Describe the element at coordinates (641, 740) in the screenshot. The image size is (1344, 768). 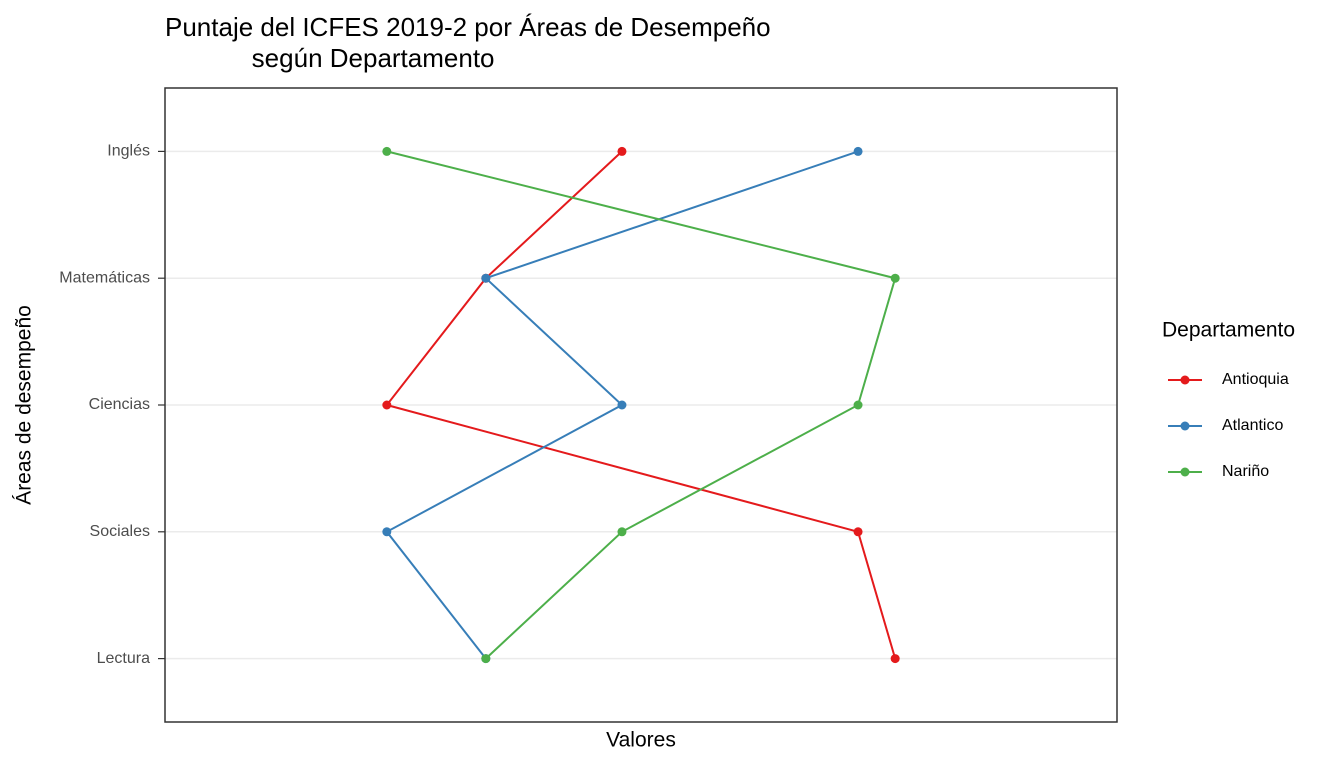
I see `x-axis-label: Valores` at that location.